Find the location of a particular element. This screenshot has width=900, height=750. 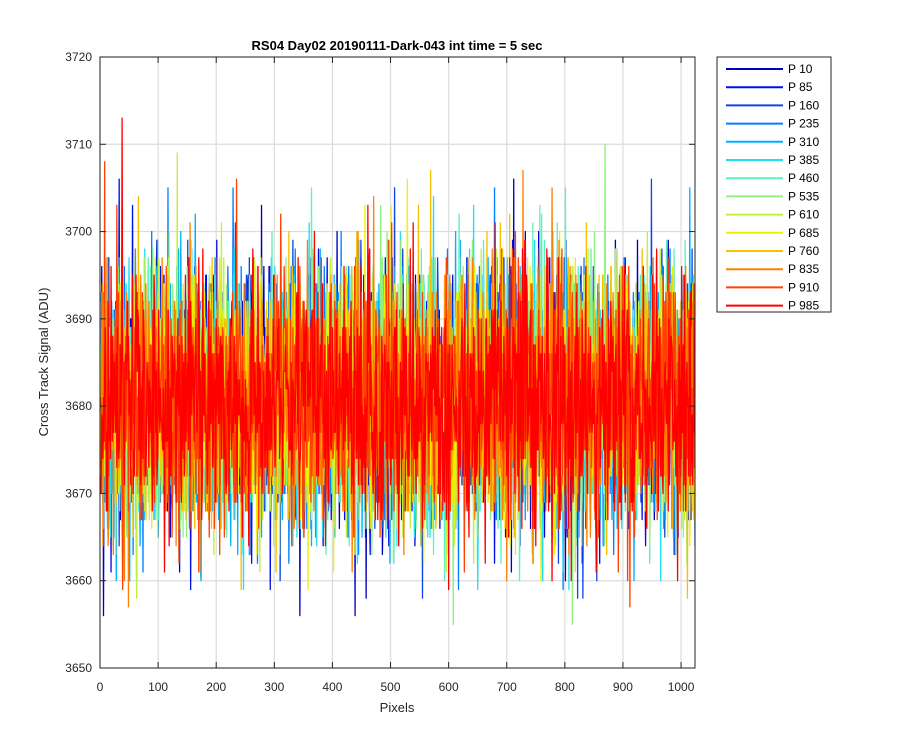

legend-entry: P 610 is located at coordinates (803, 215).